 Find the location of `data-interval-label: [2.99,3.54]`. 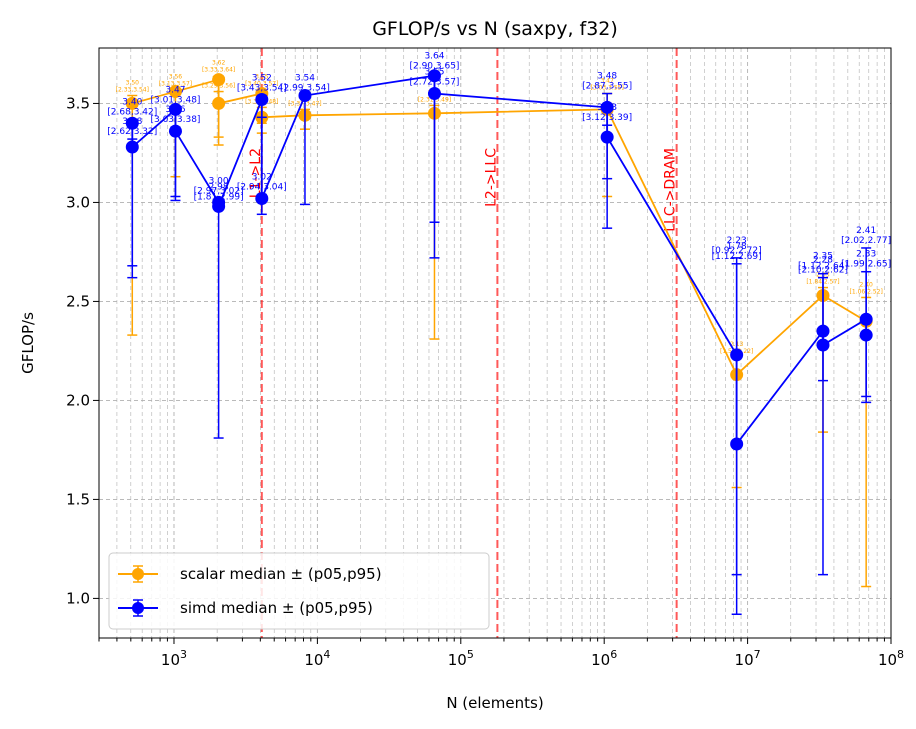

data-interval-label: [2.99,3.54] is located at coordinates (305, 89).